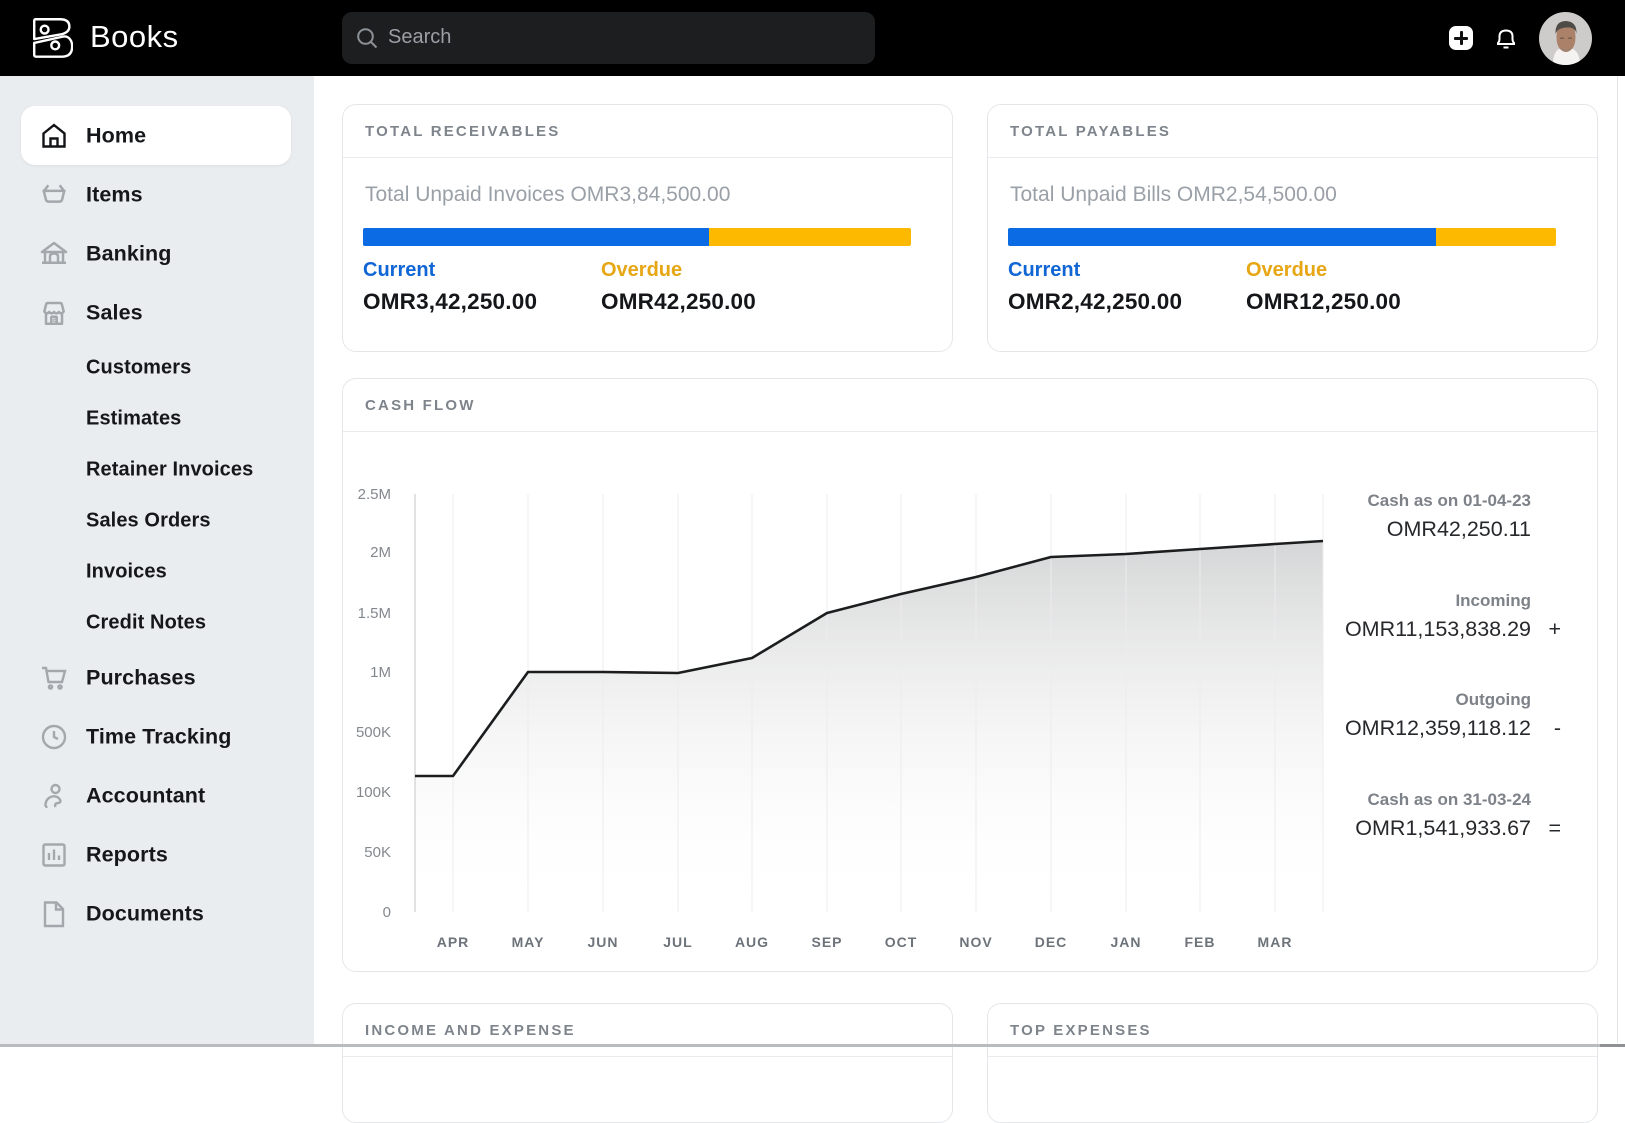 The height and width of the screenshot is (1123, 1625). Describe the element at coordinates (1051, 942) in the screenshot. I see `svg-text: DEC` at that location.